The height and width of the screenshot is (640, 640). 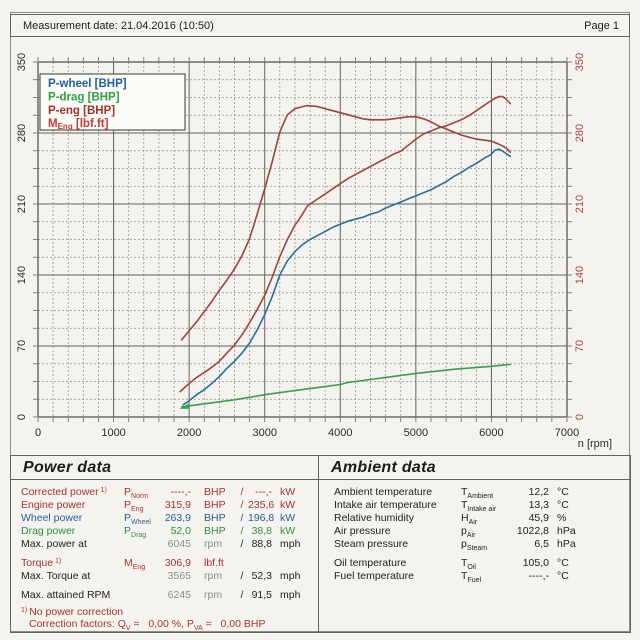 What do you see at coordinates (135, 532) in the screenshot?
I see `row-symbol: PDrag` at bounding box center [135, 532].